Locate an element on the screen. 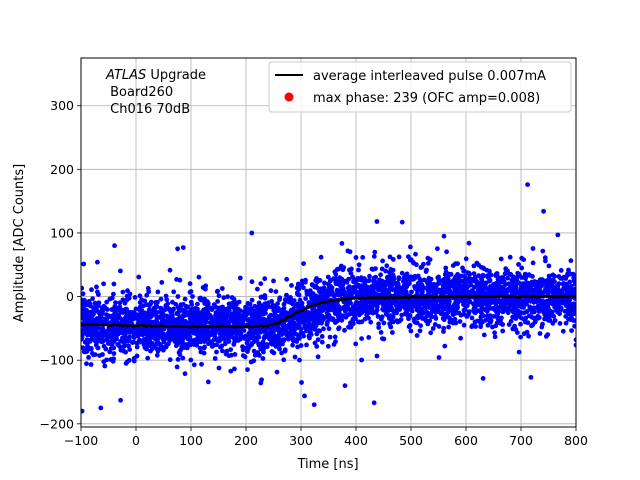 The width and height of the screenshot is (640, 480). y-tick-label: −200 is located at coordinates (57, 423).